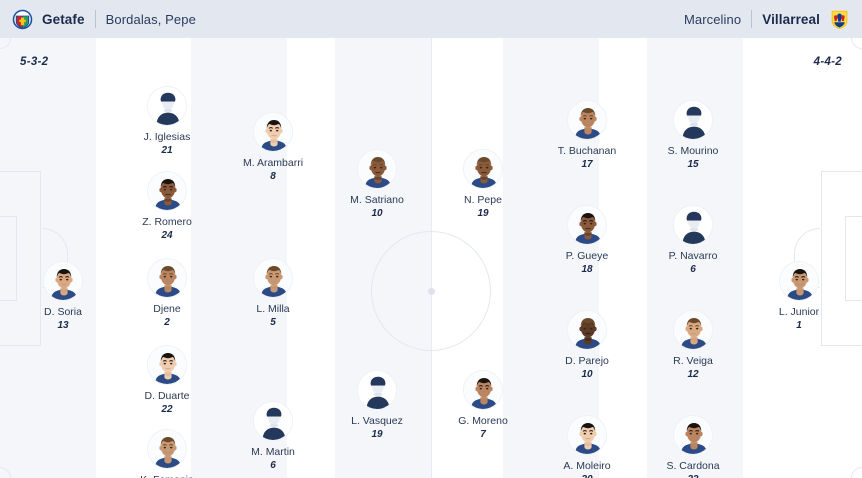 This screenshot has width=862, height=478. I want to click on home-divider, so click(95, 19).